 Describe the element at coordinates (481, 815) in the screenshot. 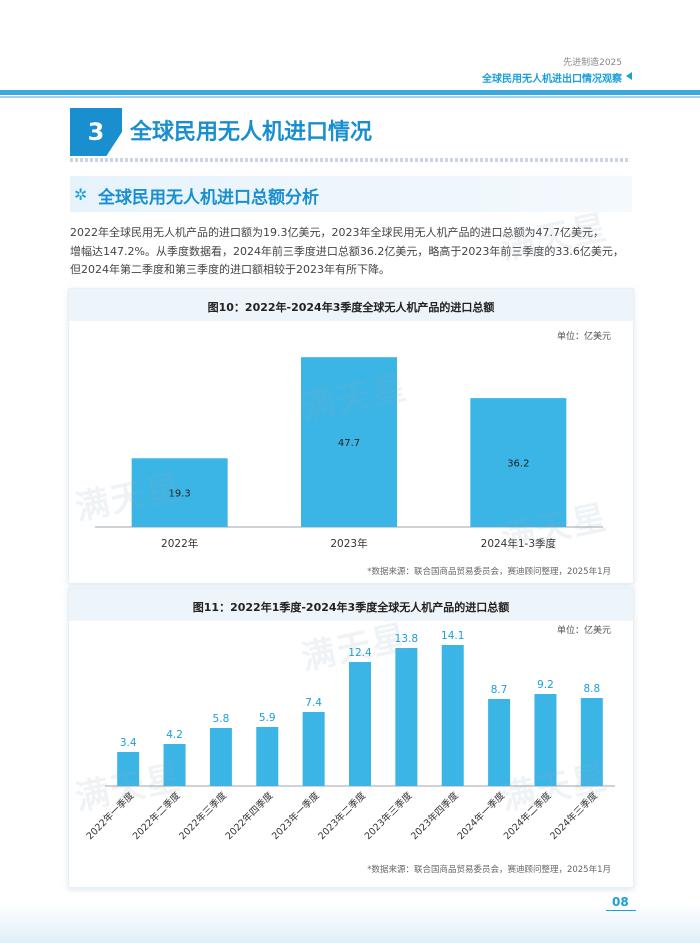

I see `x-tick-label: 2024年一季度` at that location.